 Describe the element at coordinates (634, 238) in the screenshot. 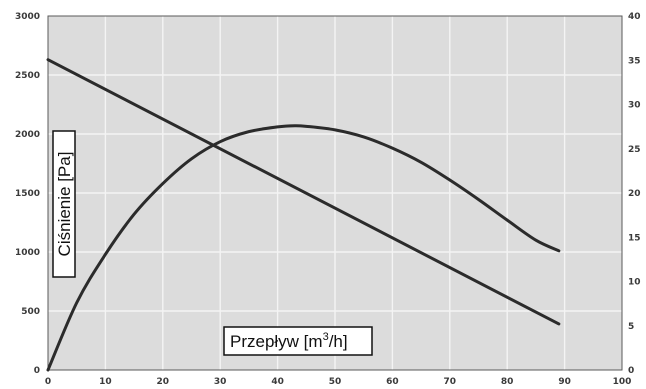

I see `y2-tick-label: 15` at that location.